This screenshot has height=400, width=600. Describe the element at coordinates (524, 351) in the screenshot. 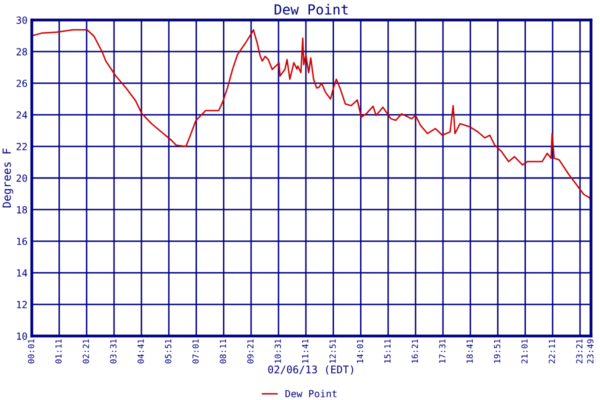

I see `x-tick-label: 21:01` at that location.